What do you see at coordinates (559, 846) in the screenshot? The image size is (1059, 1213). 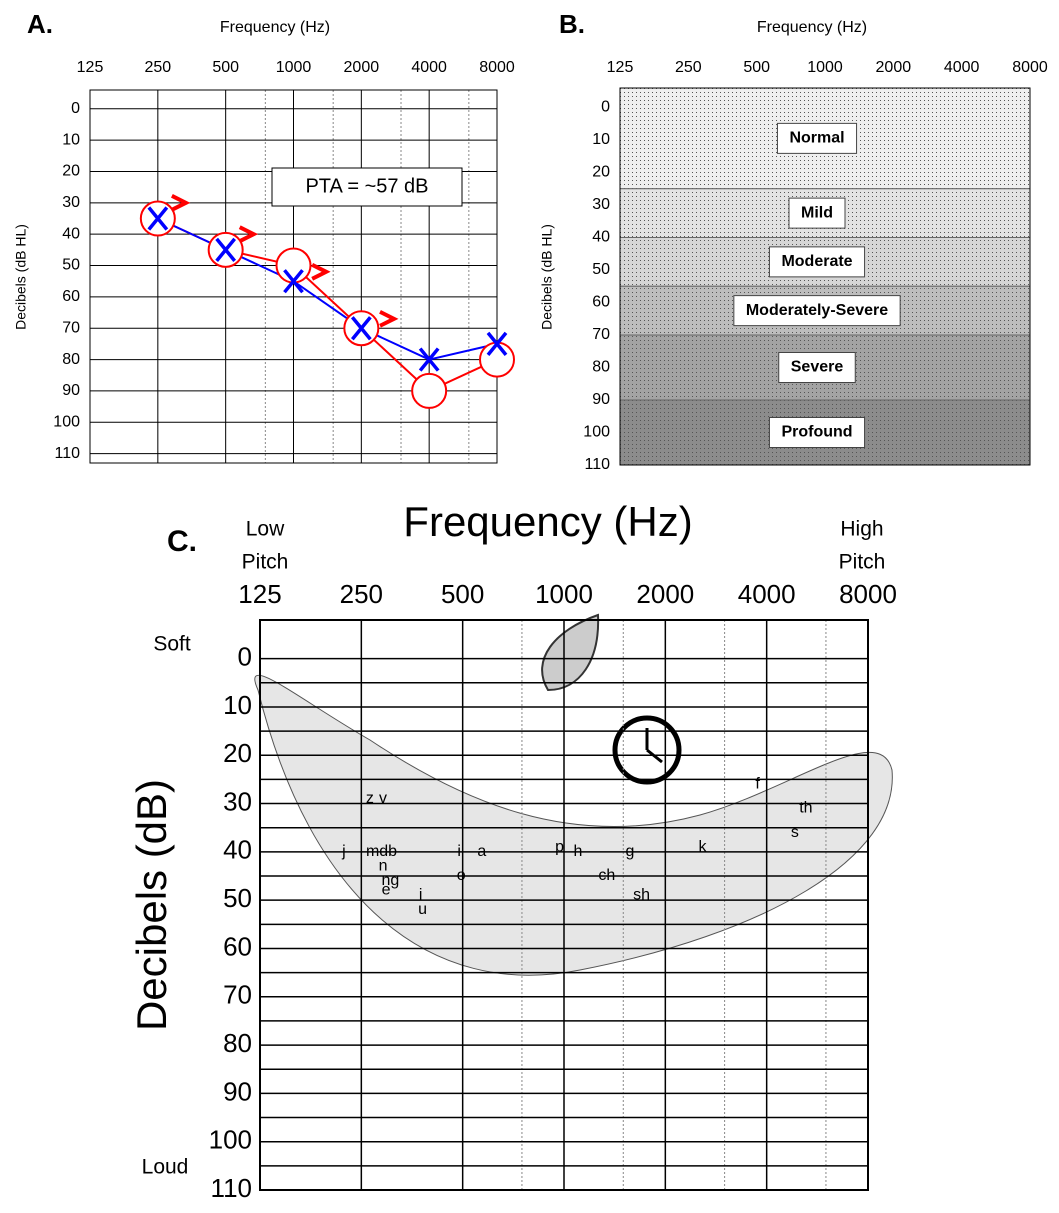 I see `phoneme: p` at bounding box center [559, 846].